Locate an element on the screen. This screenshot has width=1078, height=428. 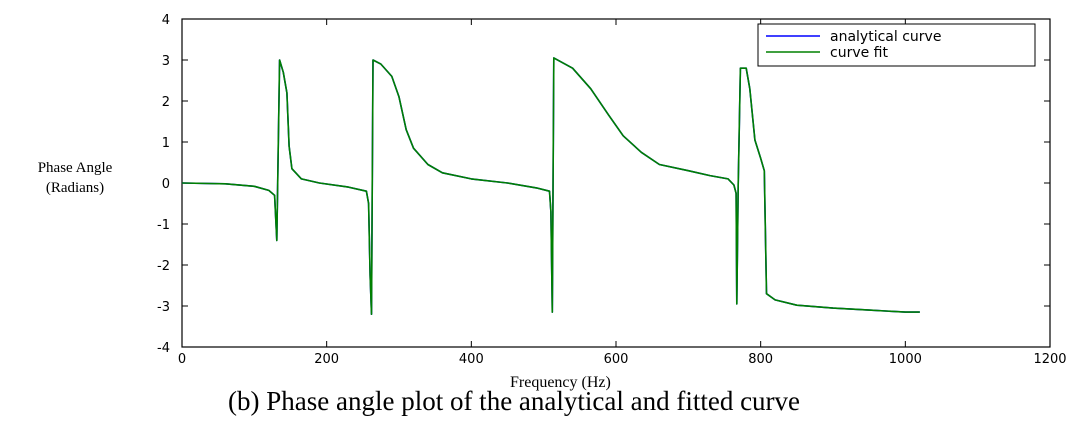
y-axis-label: Phase Angle (Radians) is located at coordinates (75, 178).